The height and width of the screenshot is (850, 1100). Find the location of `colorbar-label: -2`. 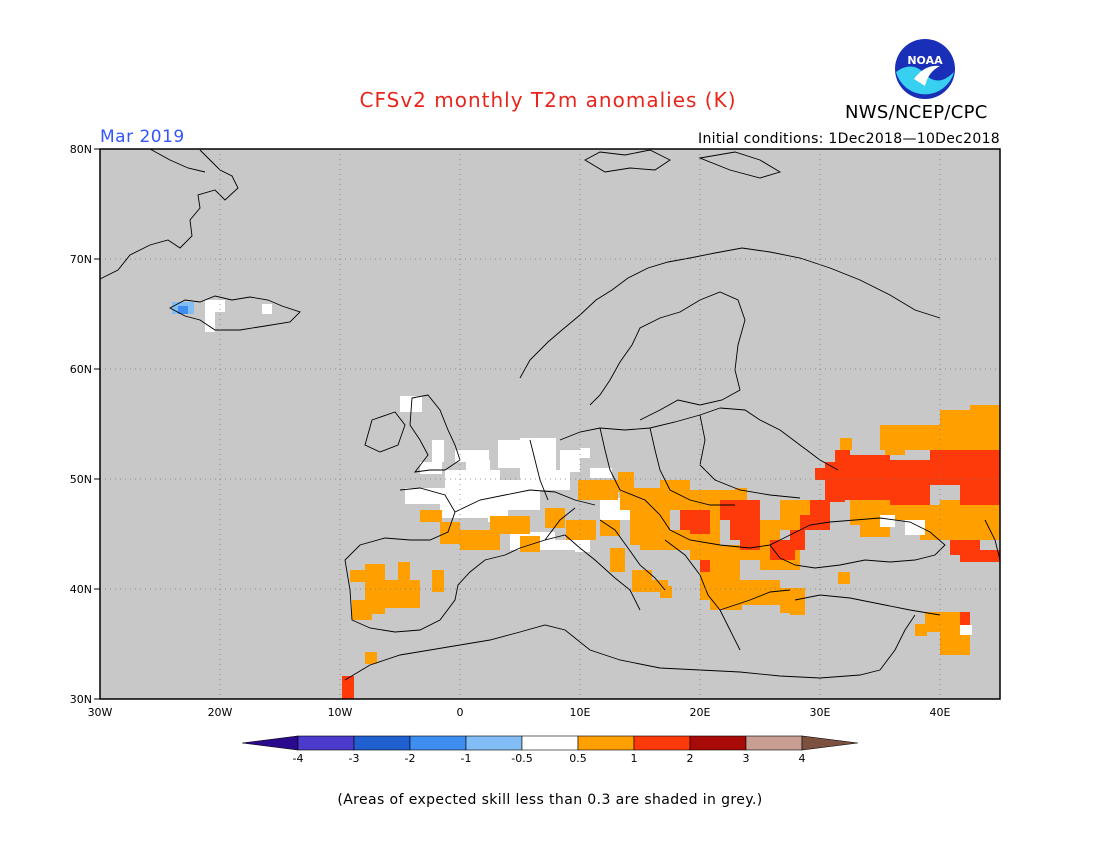

colorbar-label: -2 is located at coordinates (410, 758).